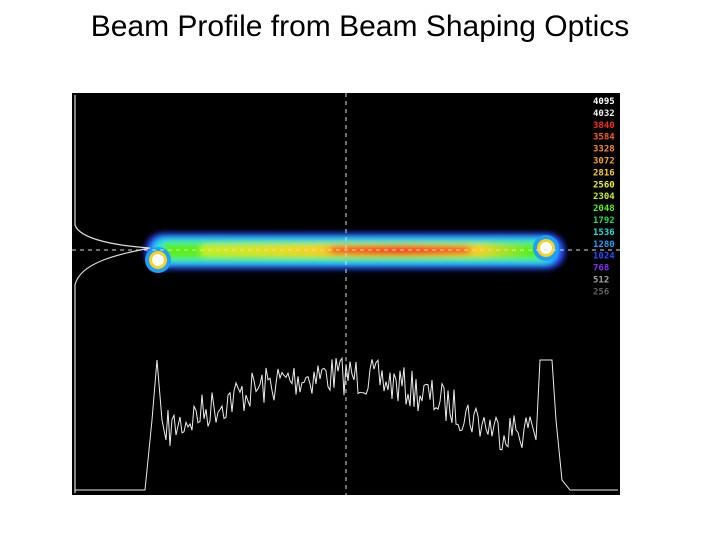  I want to click on scale-label: 1024, so click(604, 257).